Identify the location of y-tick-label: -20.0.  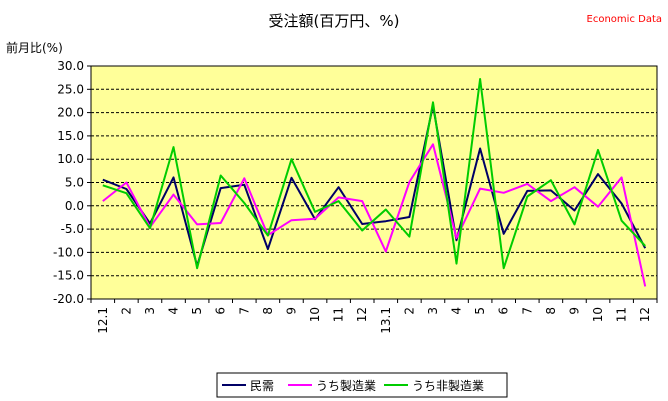
(68, 299).